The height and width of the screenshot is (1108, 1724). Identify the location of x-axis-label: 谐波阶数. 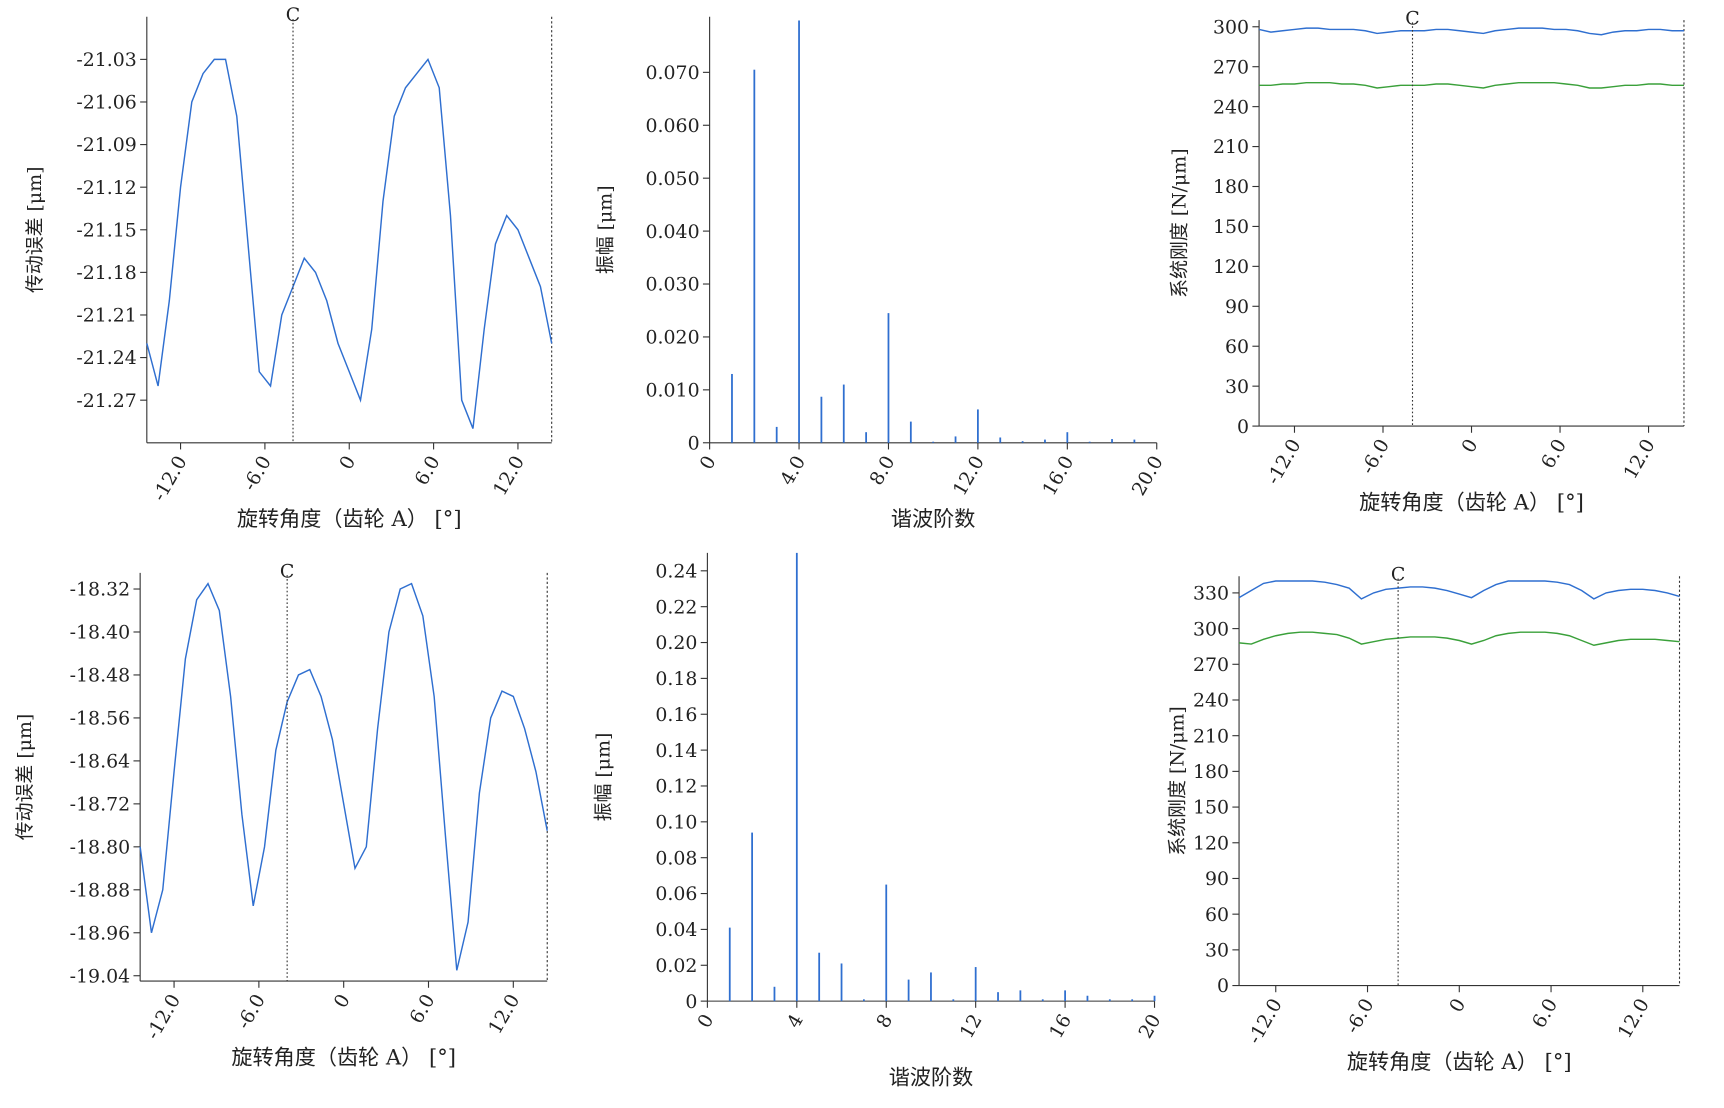
(931, 1077).